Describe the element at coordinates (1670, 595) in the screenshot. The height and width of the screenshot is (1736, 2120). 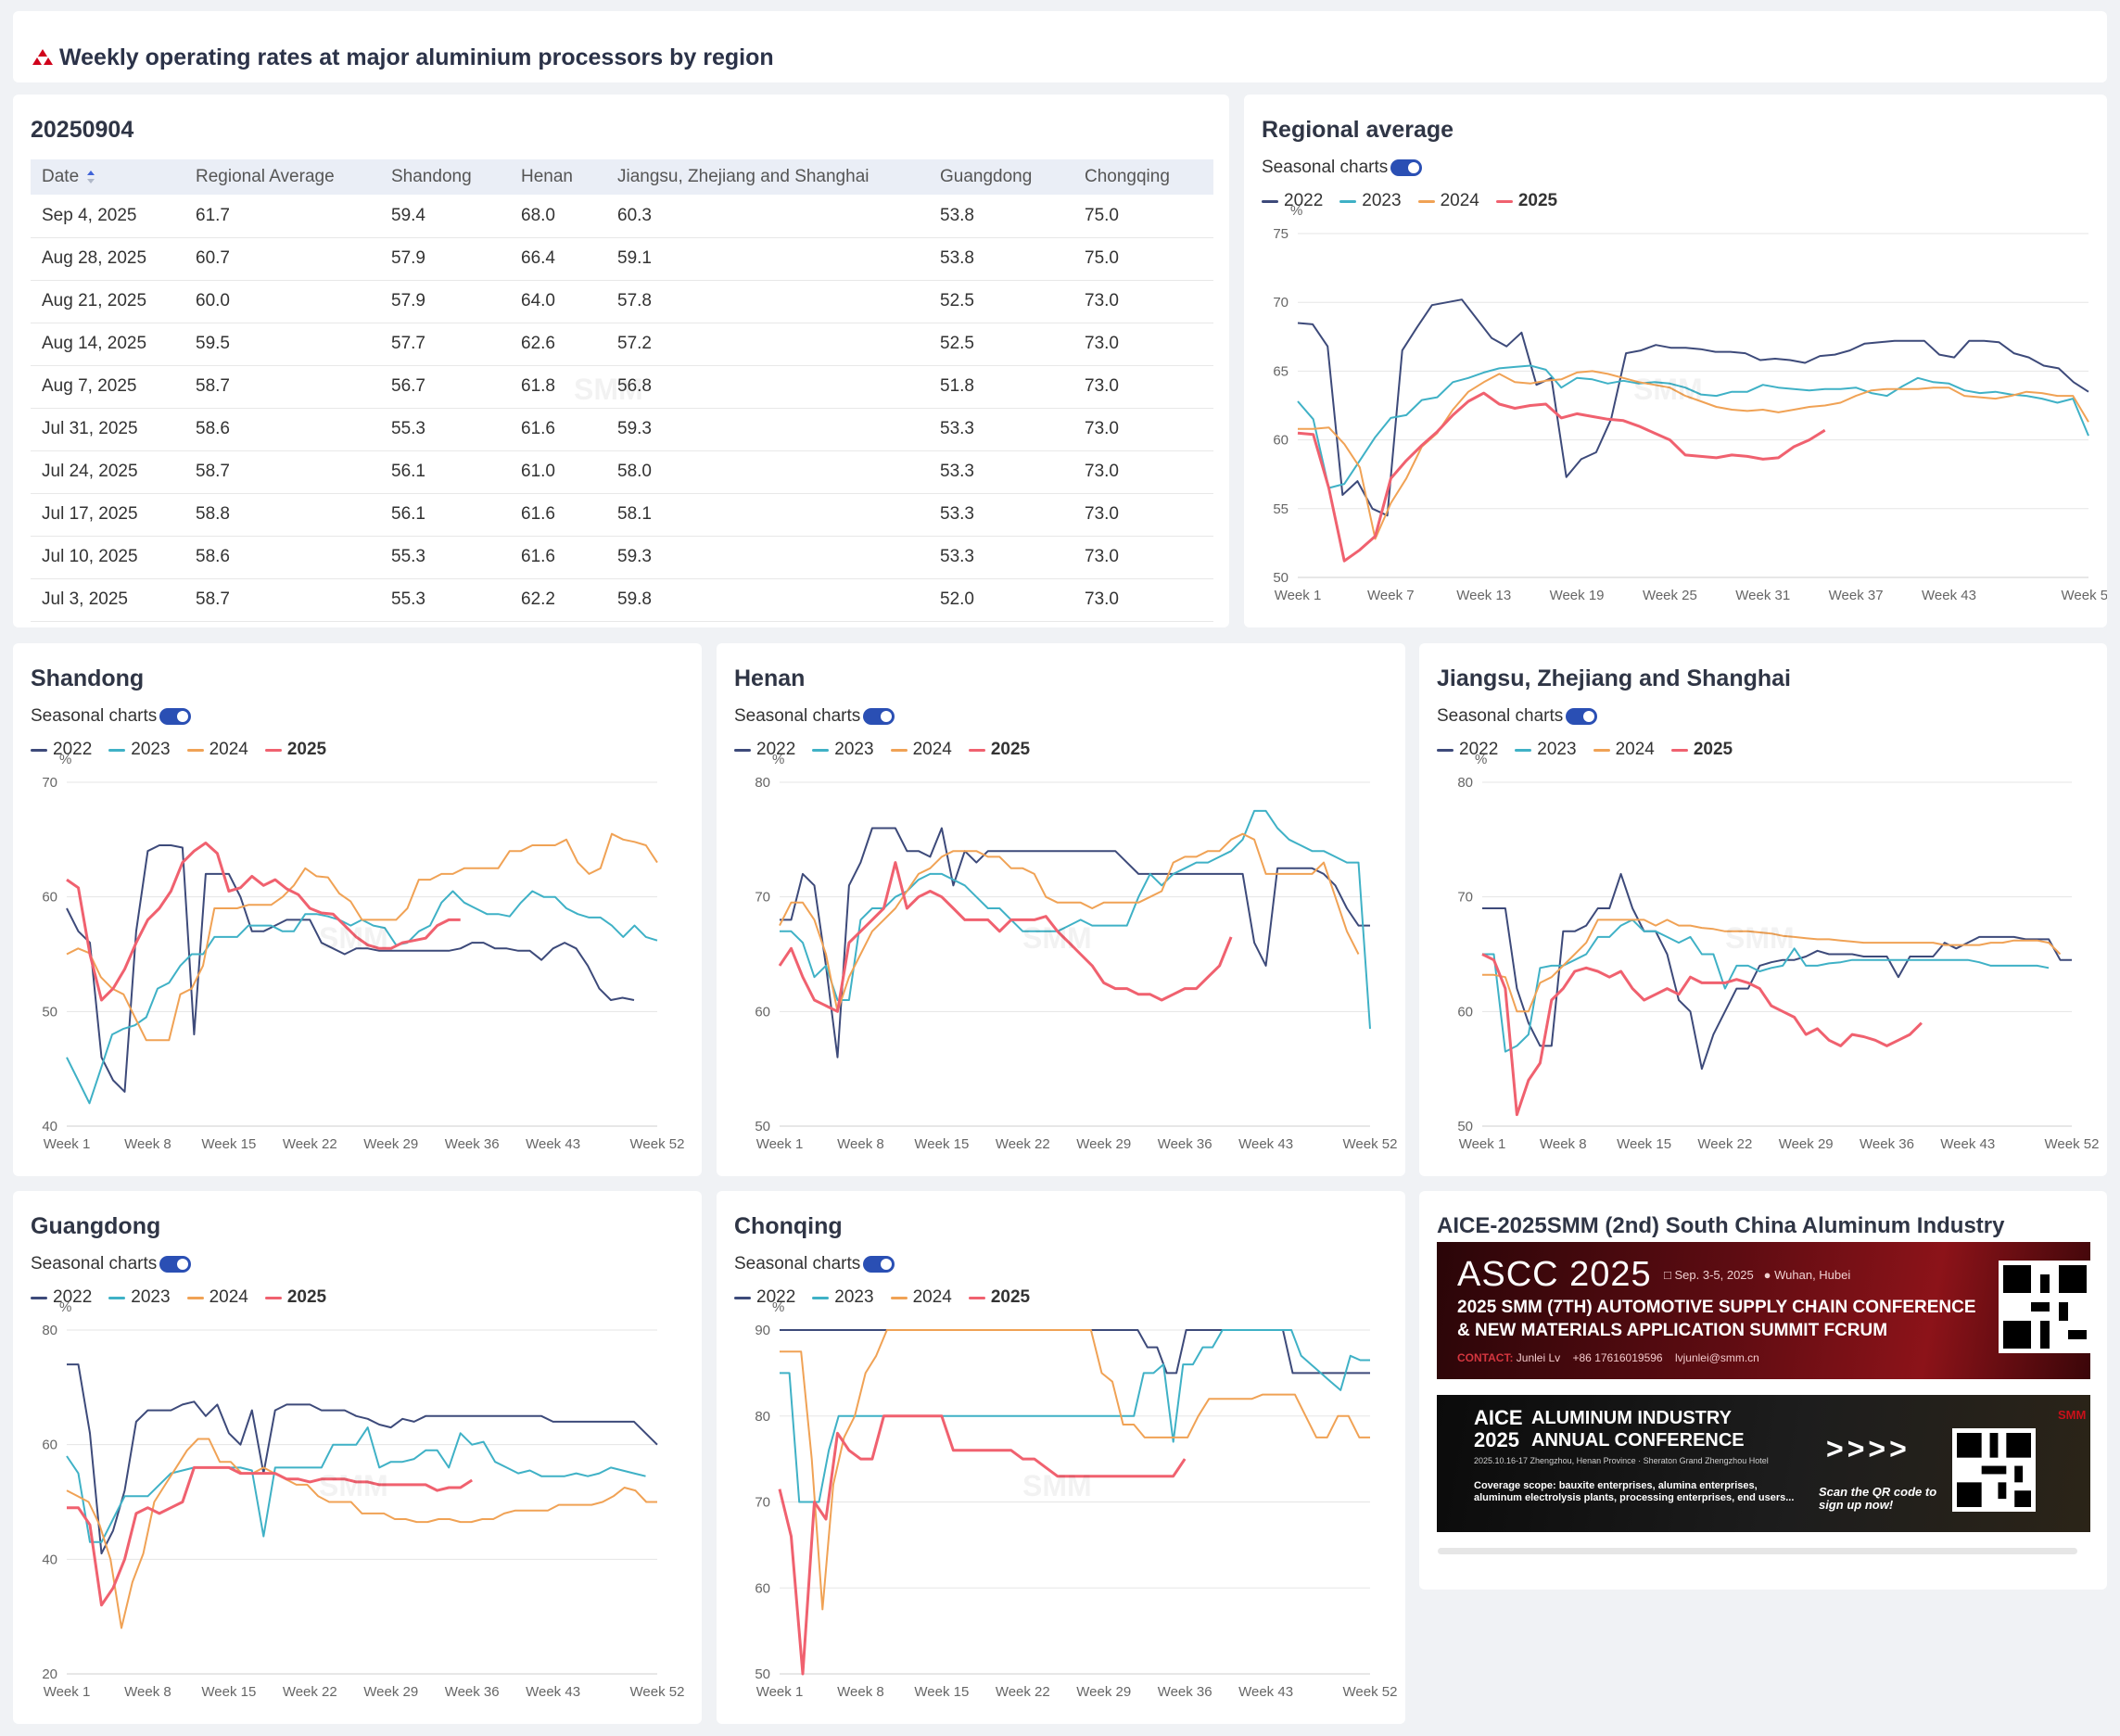
I see `x-tick-label: Week 25` at that location.